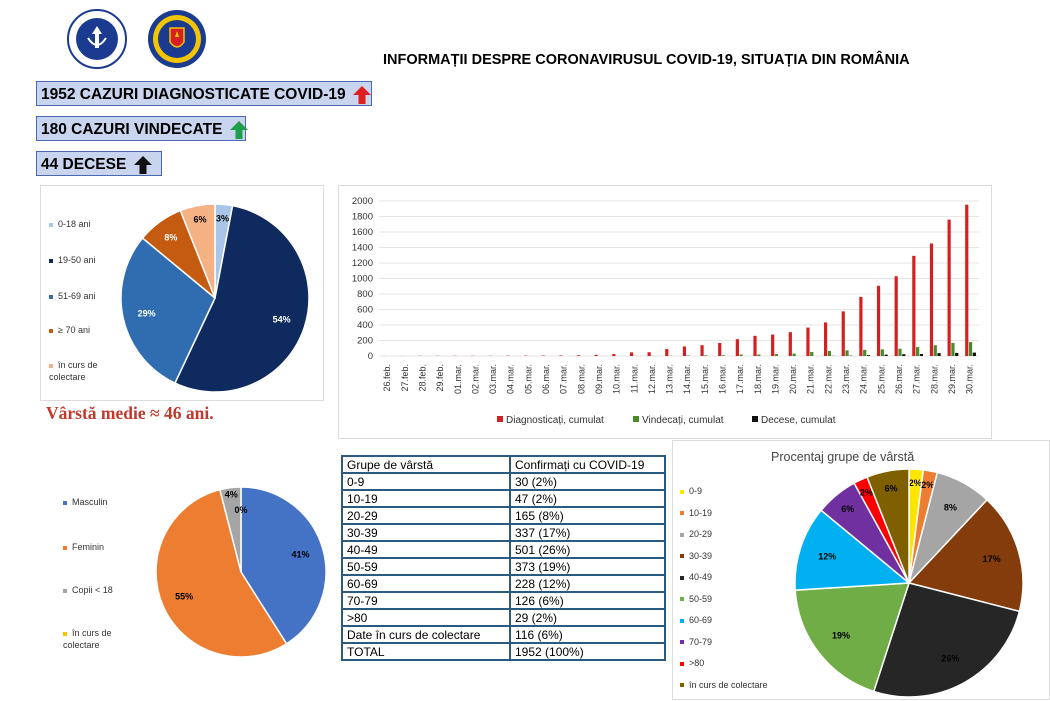  Describe the element at coordinates (240, 510) in the screenshot. I see `pie-slice-label: 0%` at that location.